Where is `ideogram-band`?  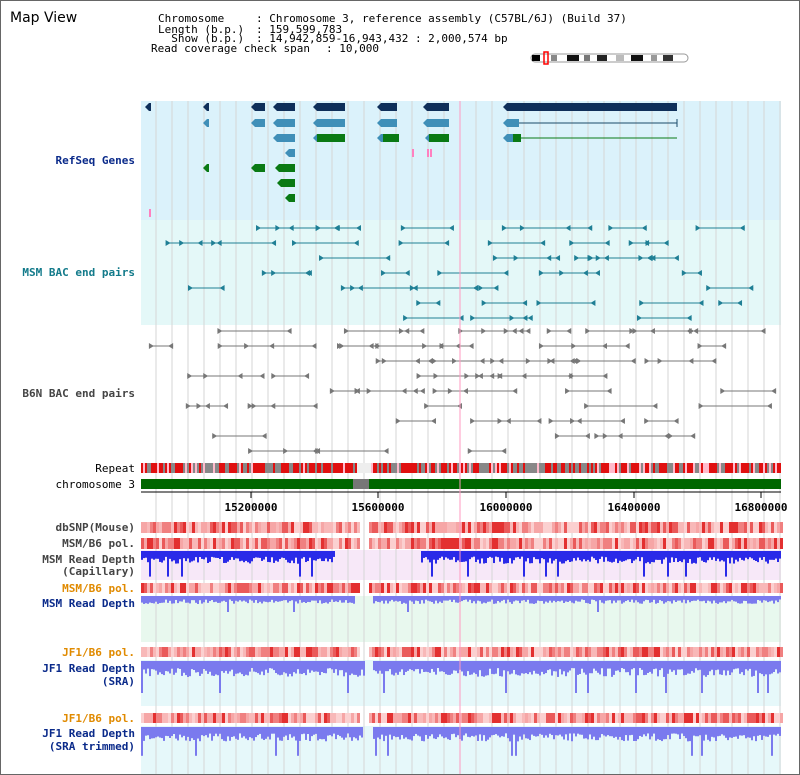 ideogram-band is located at coordinates (554, 58).